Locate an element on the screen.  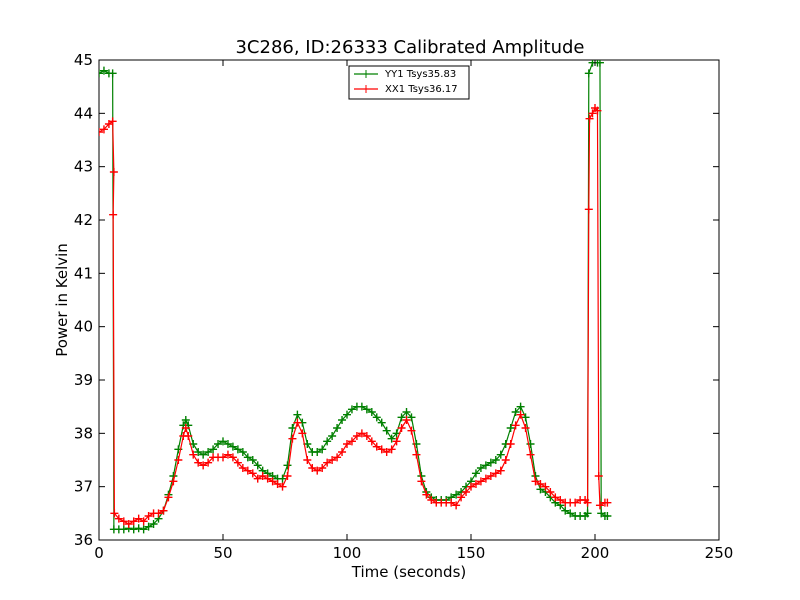
legend-label-yy1: YY1 Tsys35.83 is located at coordinates (420, 74).